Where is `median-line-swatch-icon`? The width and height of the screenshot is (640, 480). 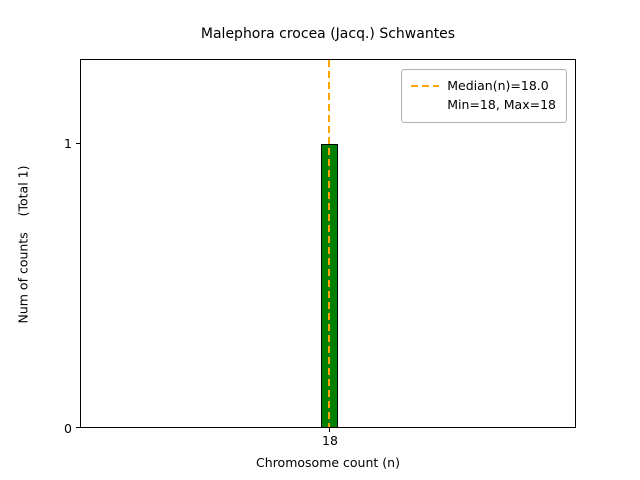 median-line-swatch-icon is located at coordinates (425, 86).